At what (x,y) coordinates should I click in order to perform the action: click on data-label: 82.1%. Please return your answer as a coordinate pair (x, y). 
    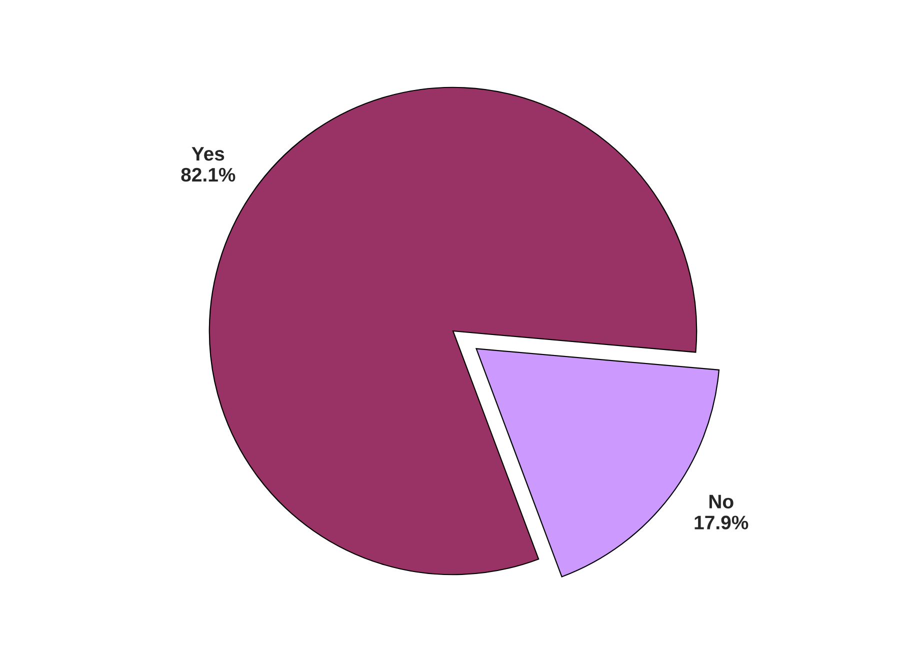
    Looking at the image, I should click on (208, 175).